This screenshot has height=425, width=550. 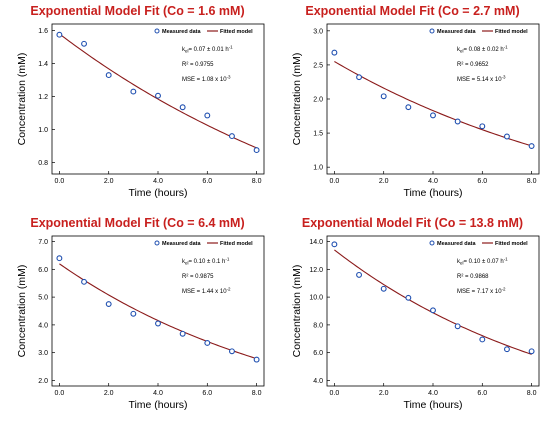 I want to click on k-value: = 0.10 ± 0.1 h, so click(x=207, y=262).